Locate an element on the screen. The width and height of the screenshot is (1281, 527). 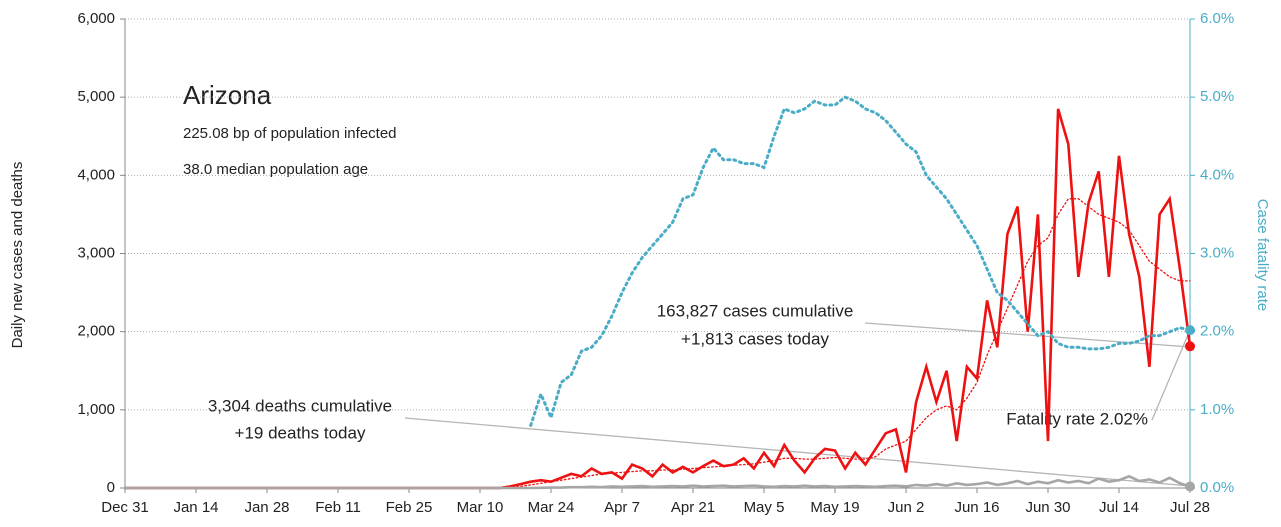
x-tick-label: Mar 10 is located at coordinates (480, 507).